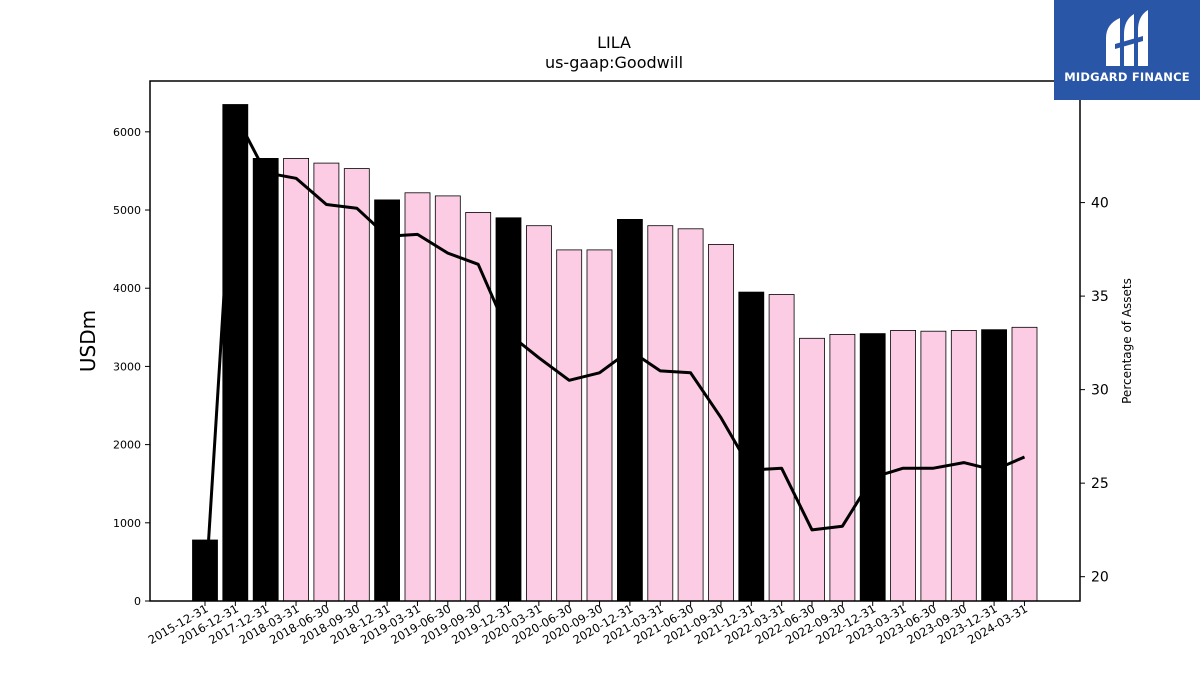  I want to click on y2-tick-label: 40, so click(1100, 204).